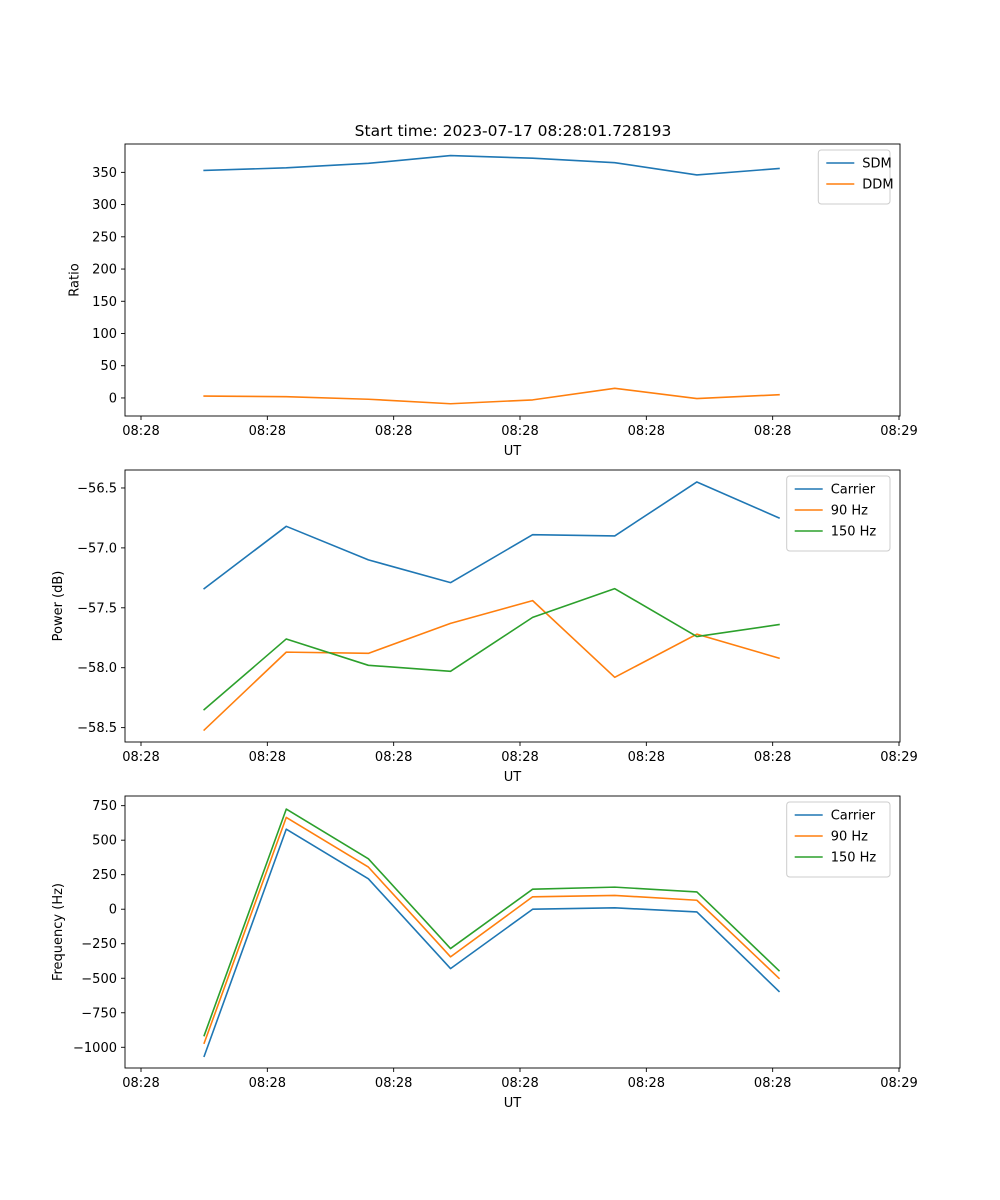 The image size is (1000, 1200). What do you see at coordinates (104, 173) in the screenshot?
I see `y-tick-label: 350` at bounding box center [104, 173].